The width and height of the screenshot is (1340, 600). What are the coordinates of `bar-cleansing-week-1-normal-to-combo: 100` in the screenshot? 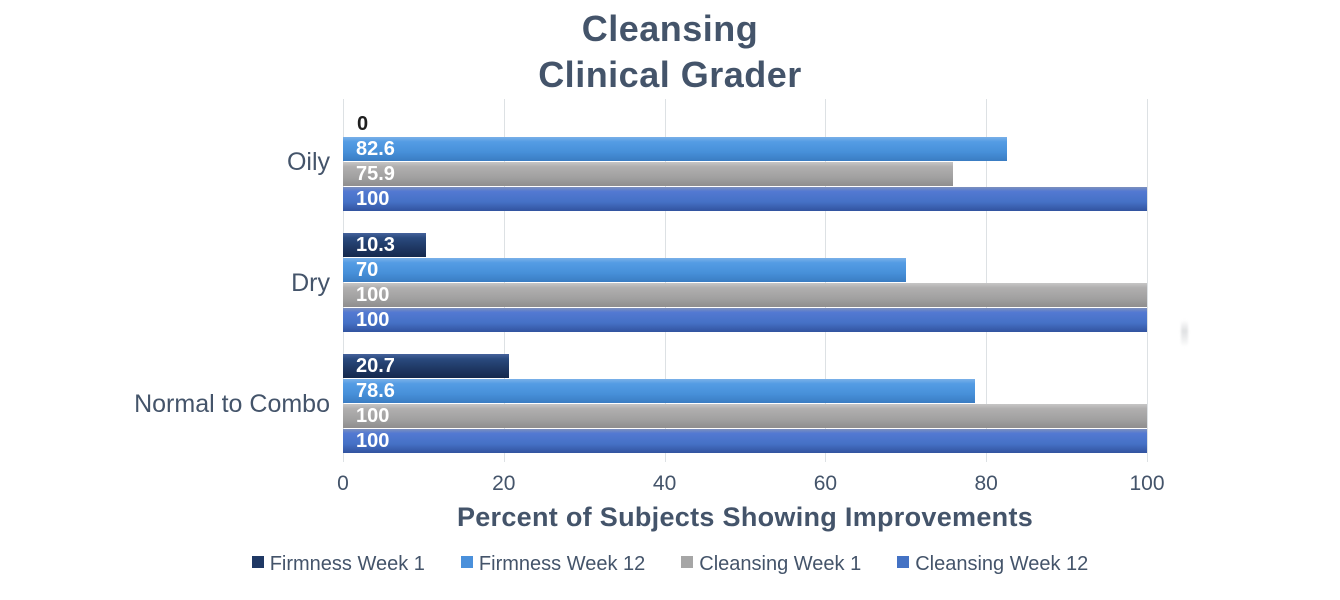 It's located at (745, 416).